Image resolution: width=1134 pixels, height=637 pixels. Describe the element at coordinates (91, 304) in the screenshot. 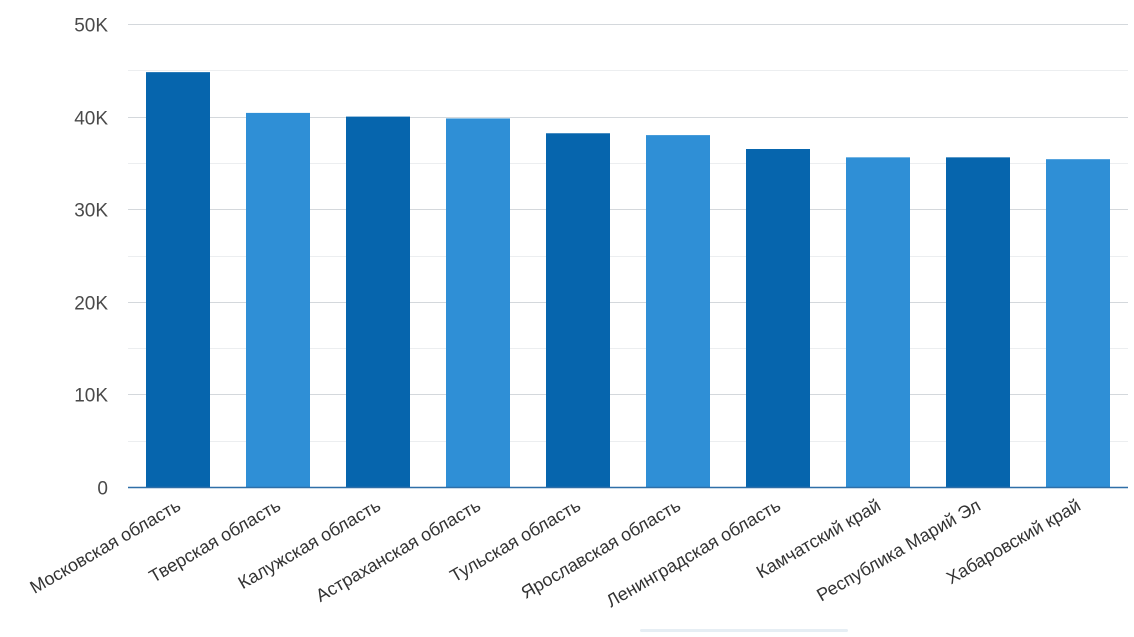

I see `y-tick-label: 20K` at that location.